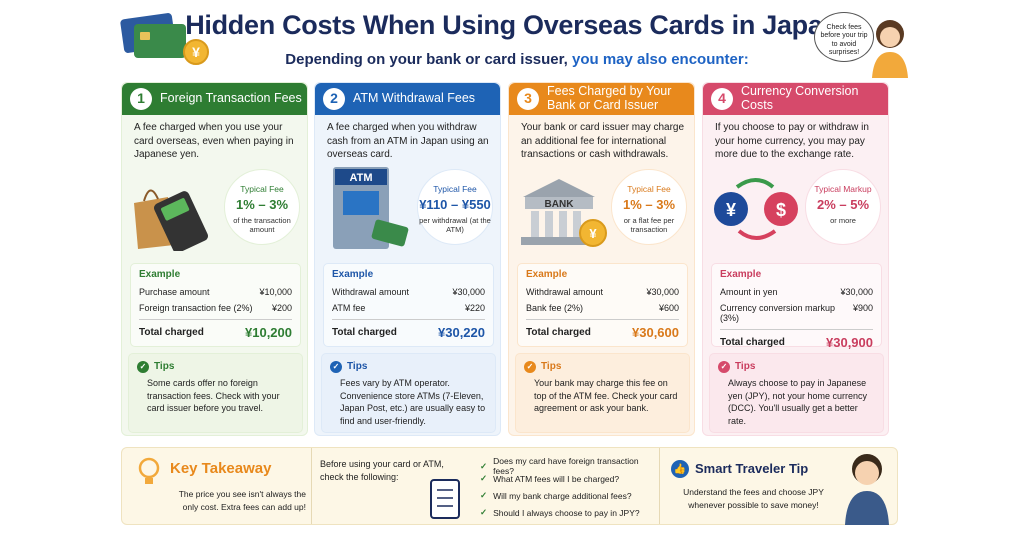 This screenshot has width=1024, height=536. Describe the element at coordinates (731, 210) in the screenshot. I see `currency-symbol: ¥` at that location.